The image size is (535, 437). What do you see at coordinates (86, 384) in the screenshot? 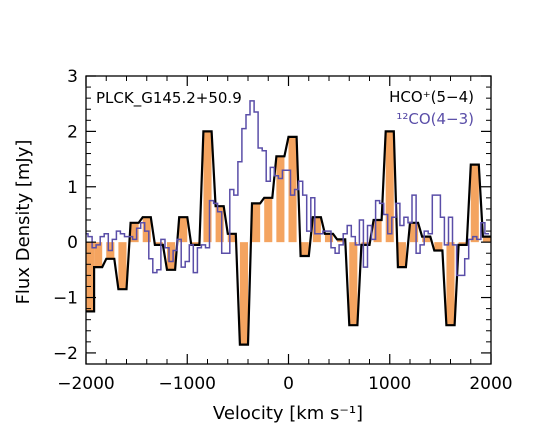
I see `x-tick-label: −2000` at bounding box center [86, 384].